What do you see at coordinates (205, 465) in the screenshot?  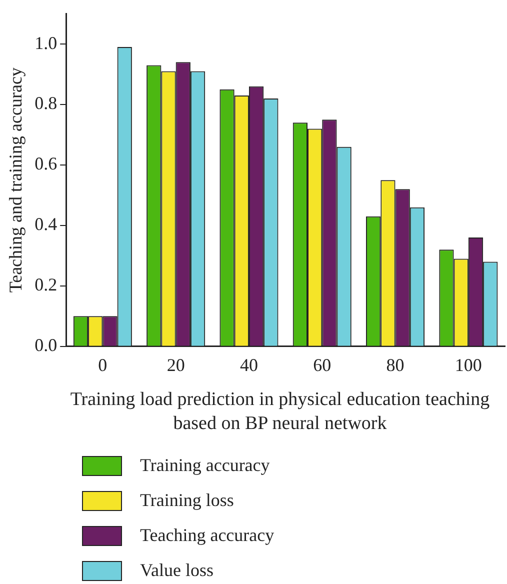 I see `legend-label: Training accuracy` at bounding box center [205, 465].